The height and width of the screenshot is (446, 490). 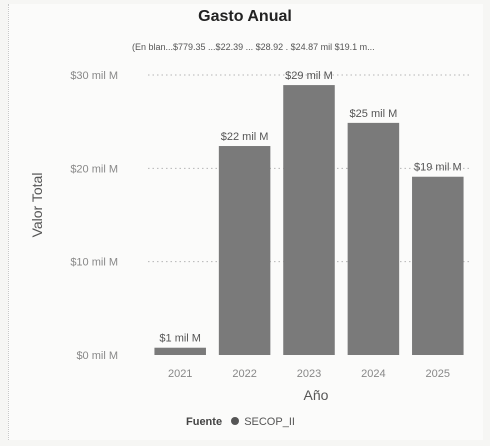 What do you see at coordinates (94, 76) in the screenshot?
I see `y-tick-label: $30 mil M` at bounding box center [94, 76].